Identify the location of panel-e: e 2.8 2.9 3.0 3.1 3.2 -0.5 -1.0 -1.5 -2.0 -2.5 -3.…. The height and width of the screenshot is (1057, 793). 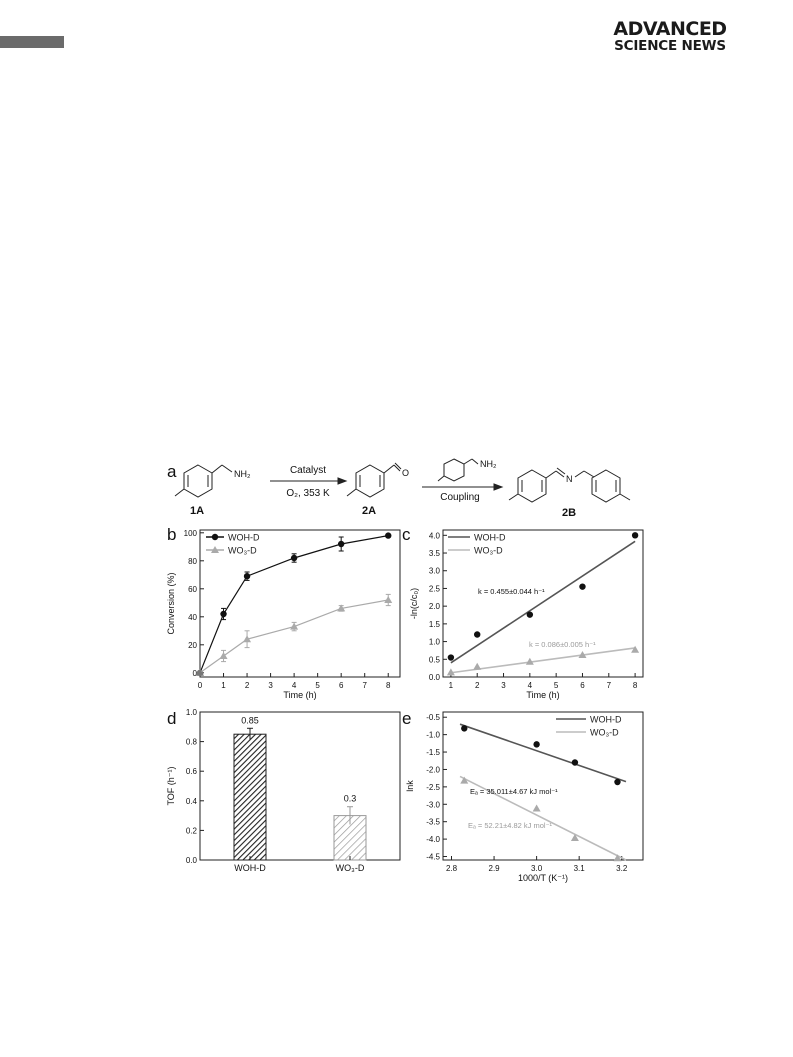
(523, 796).